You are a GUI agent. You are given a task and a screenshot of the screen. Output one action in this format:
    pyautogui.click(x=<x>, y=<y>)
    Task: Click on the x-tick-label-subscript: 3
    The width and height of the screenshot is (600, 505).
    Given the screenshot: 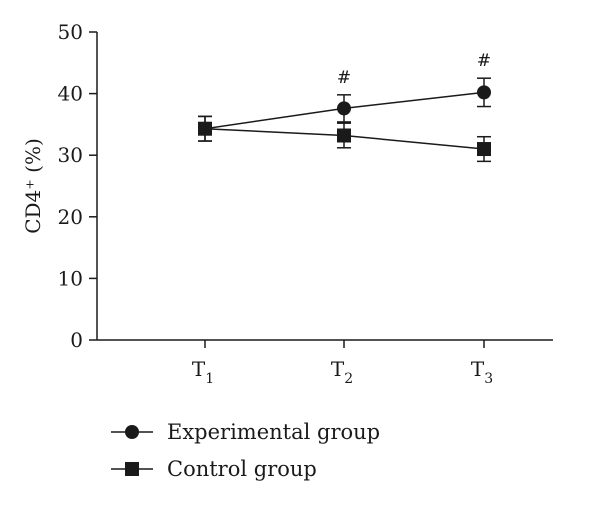 What is the action you would take?
    pyautogui.click(x=488, y=379)
    